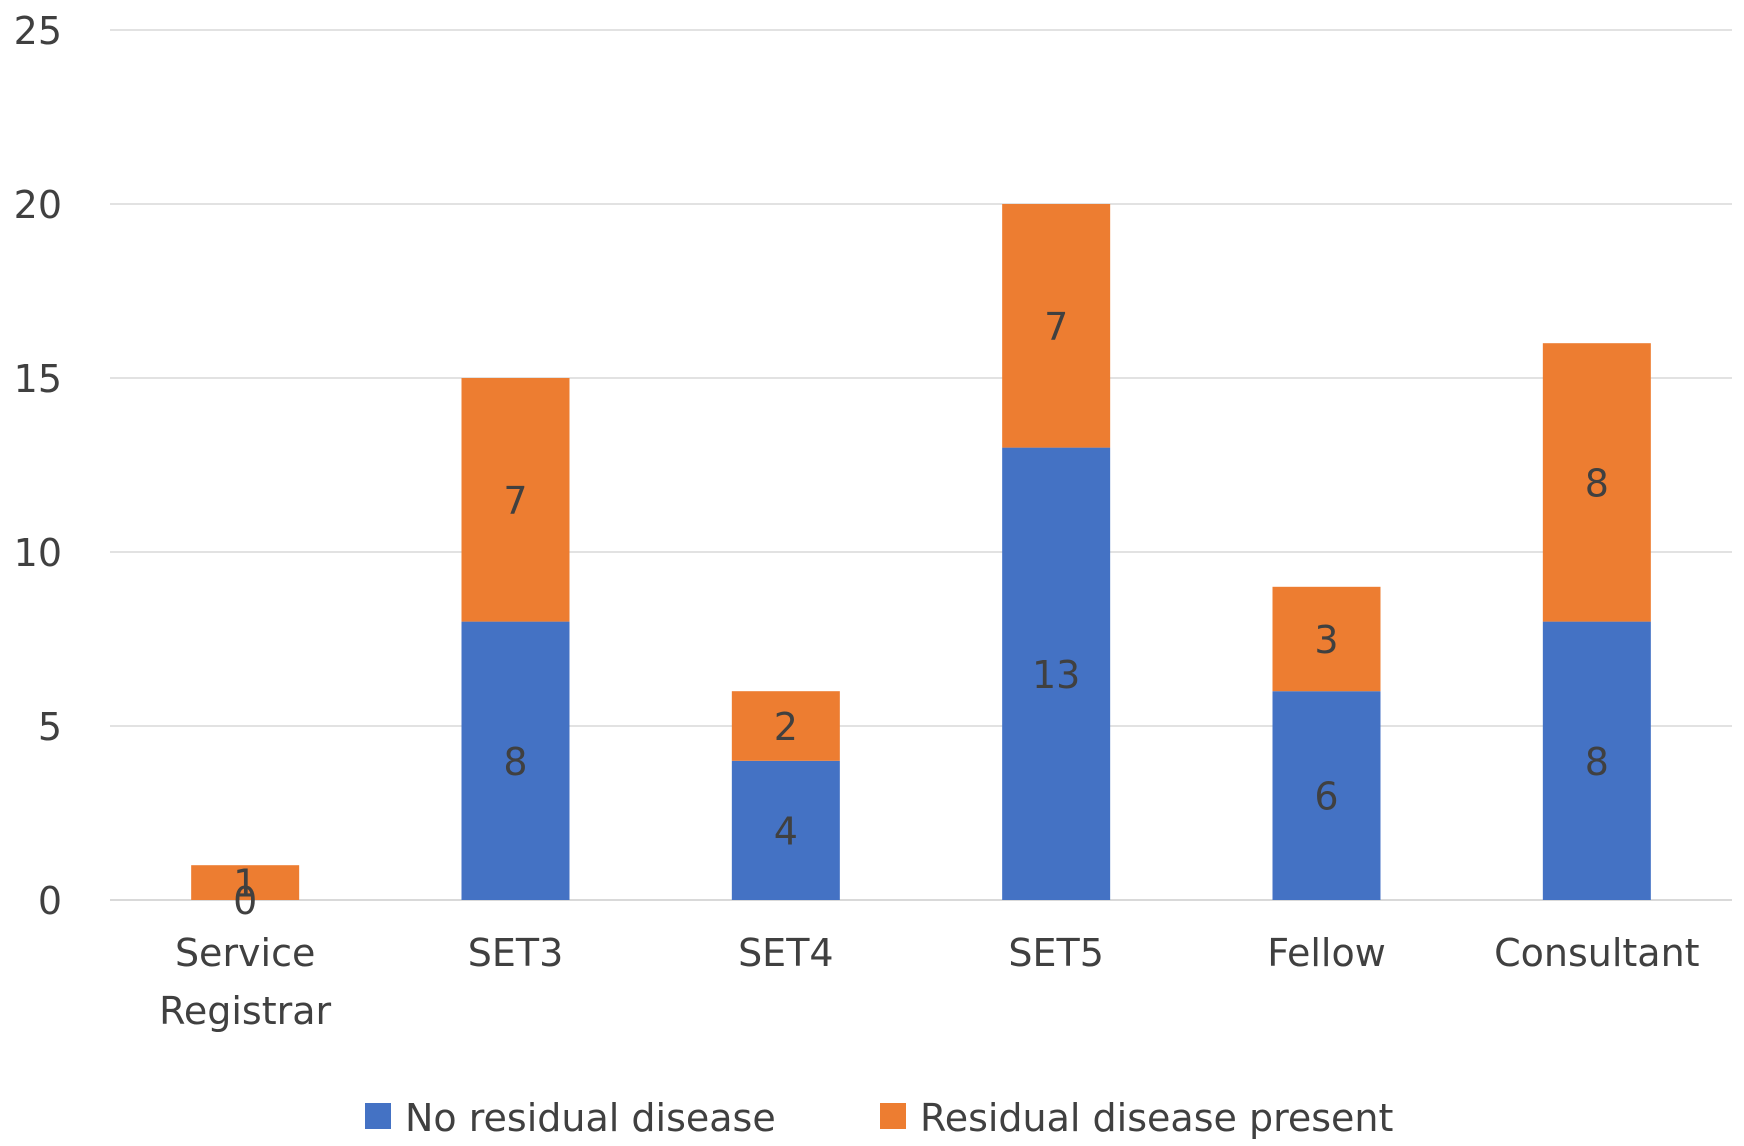 The width and height of the screenshot is (1744, 1146). What do you see at coordinates (786, 953) in the screenshot?
I see `x-category-label: SET4` at bounding box center [786, 953].